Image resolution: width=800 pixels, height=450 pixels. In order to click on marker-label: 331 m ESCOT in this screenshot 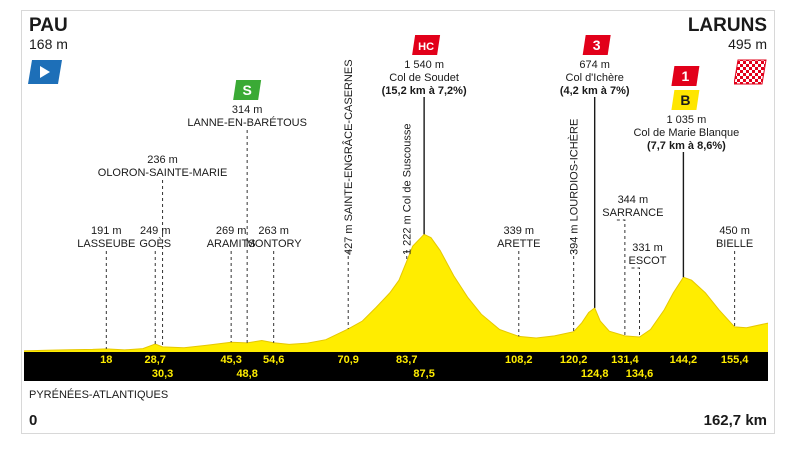, I will do `click(648, 255)`.